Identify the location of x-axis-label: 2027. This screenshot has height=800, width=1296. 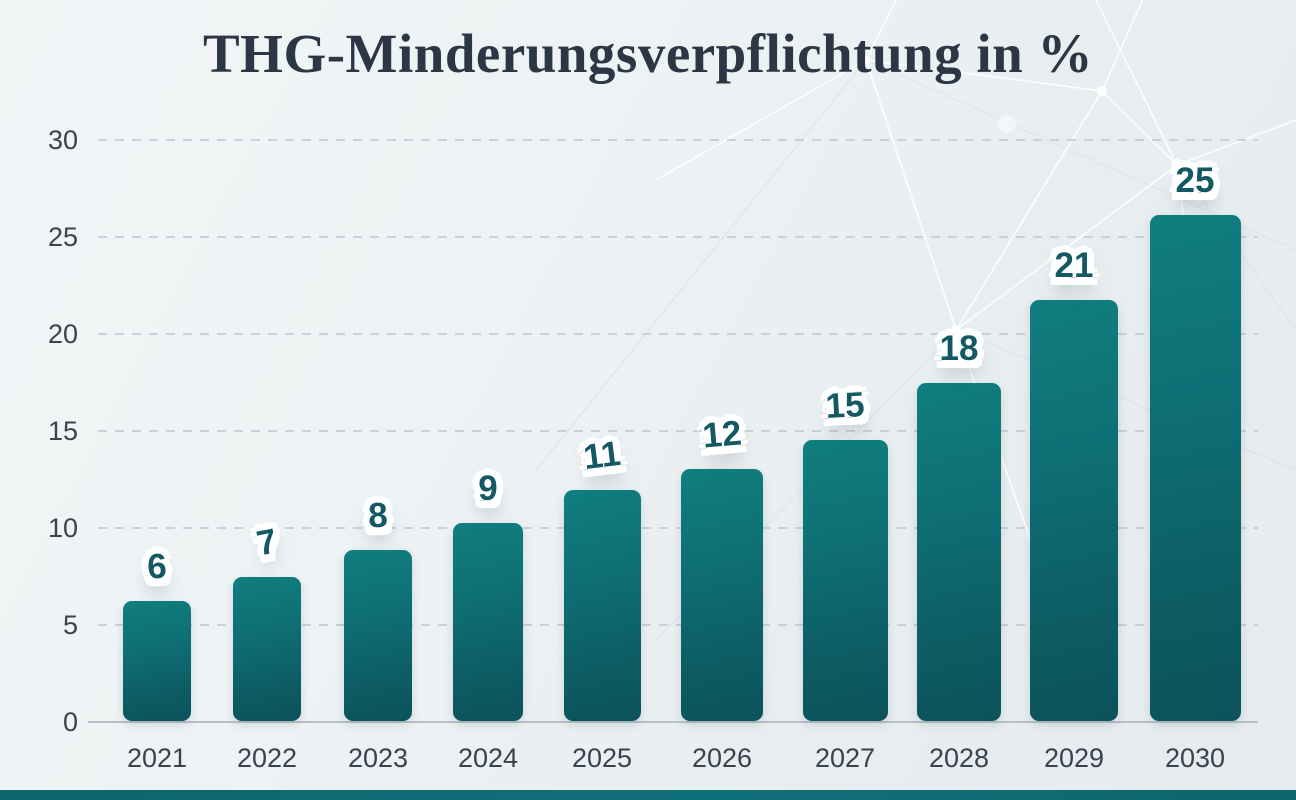
(845, 758).